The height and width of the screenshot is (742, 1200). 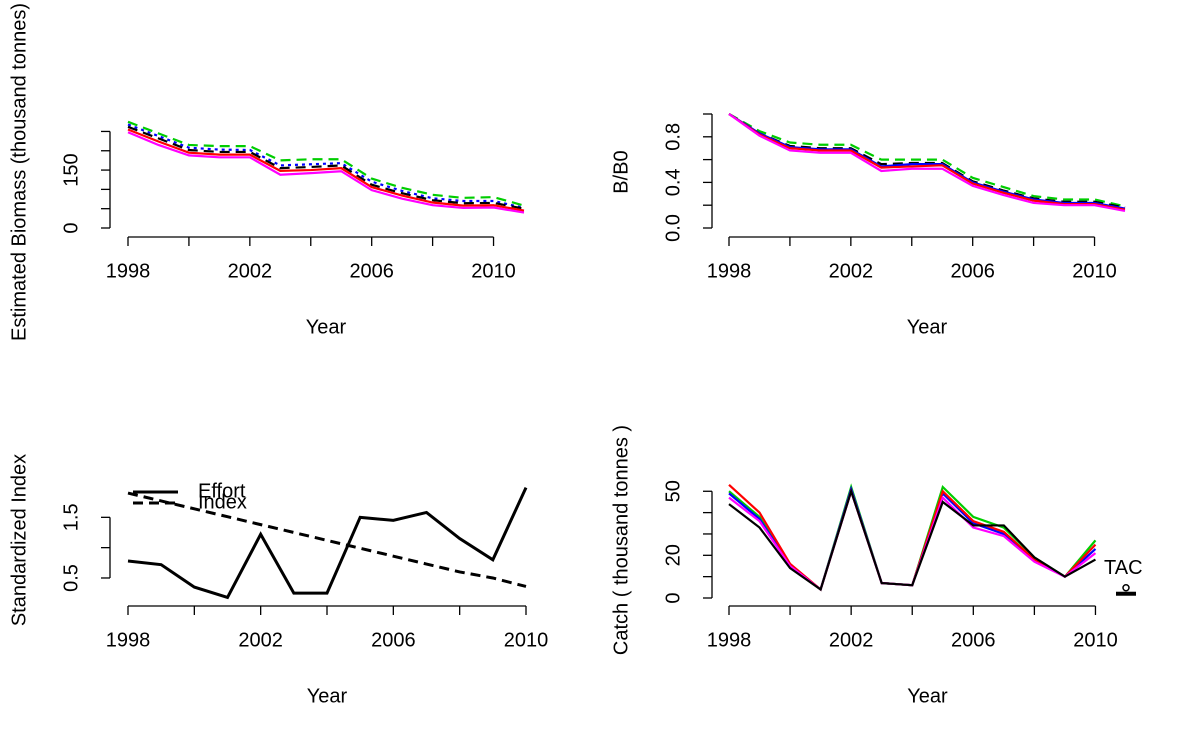 What do you see at coordinates (1123, 568) in the screenshot?
I see `tac-label: TAC` at bounding box center [1123, 568].